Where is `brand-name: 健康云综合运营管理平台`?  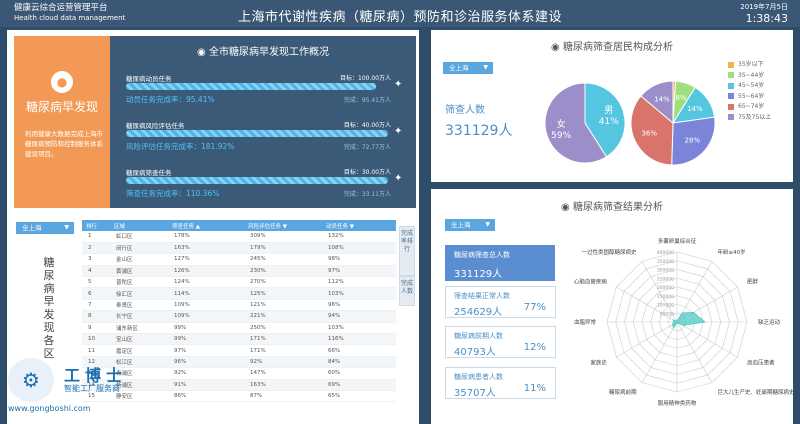 brand-name: 健康云综合运营管理平台 is located at coordinates (61, 8).